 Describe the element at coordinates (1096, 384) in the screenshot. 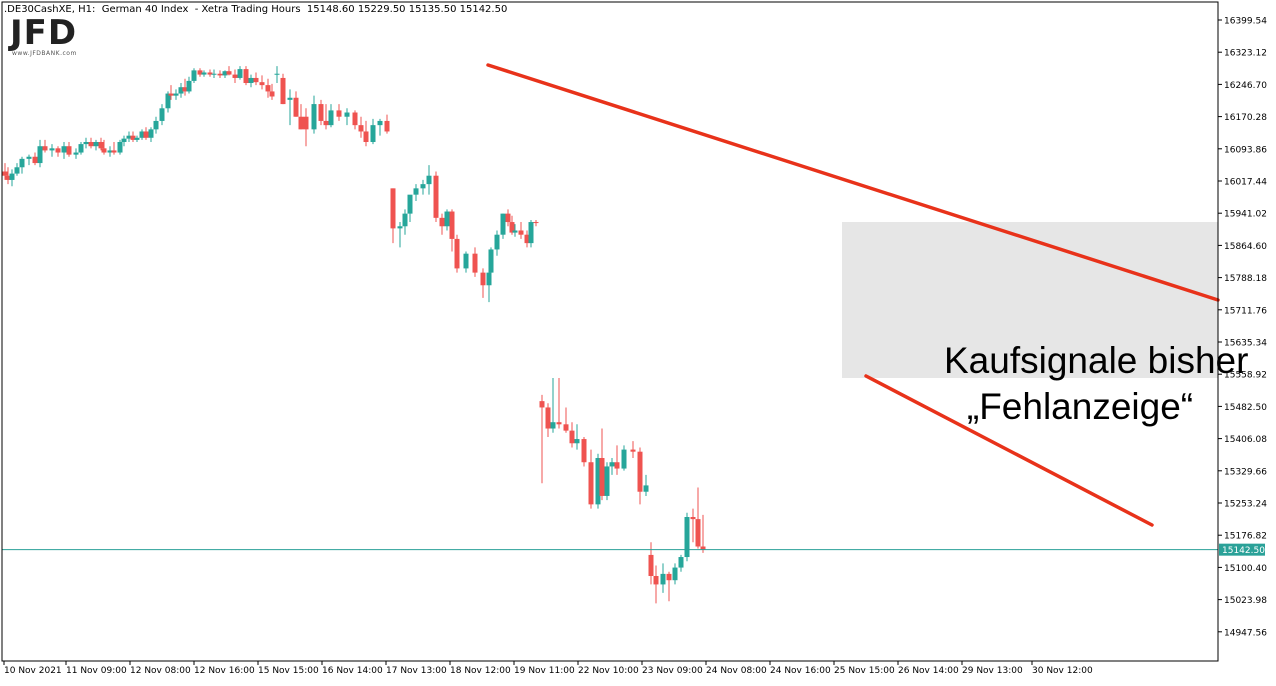

I see `annotation: Kaufsignale bisher „Fehlanzeige“` at that location.